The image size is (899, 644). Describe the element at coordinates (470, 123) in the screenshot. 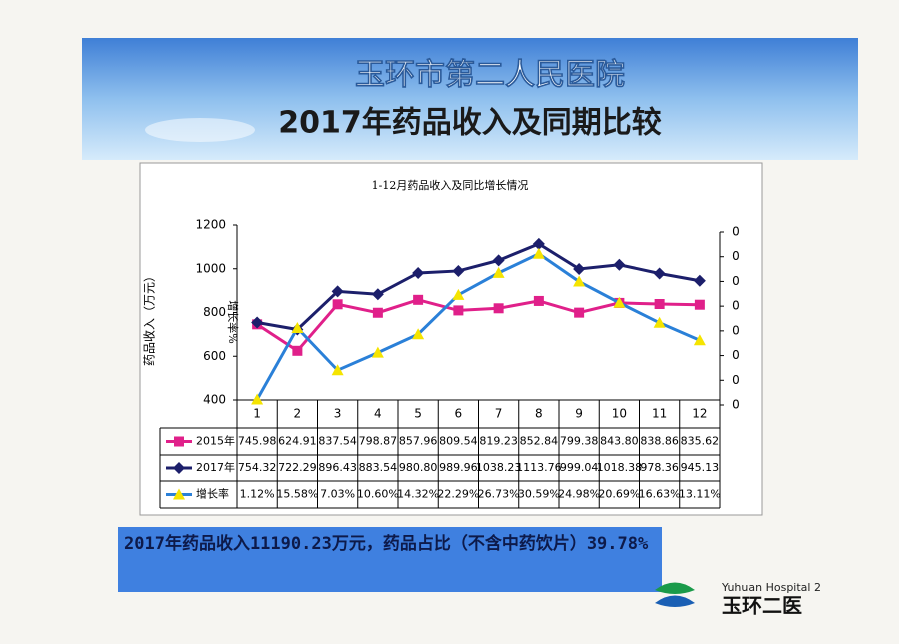

I see `slide-subtitle: 2017年药品收入及同期比较` at that location.